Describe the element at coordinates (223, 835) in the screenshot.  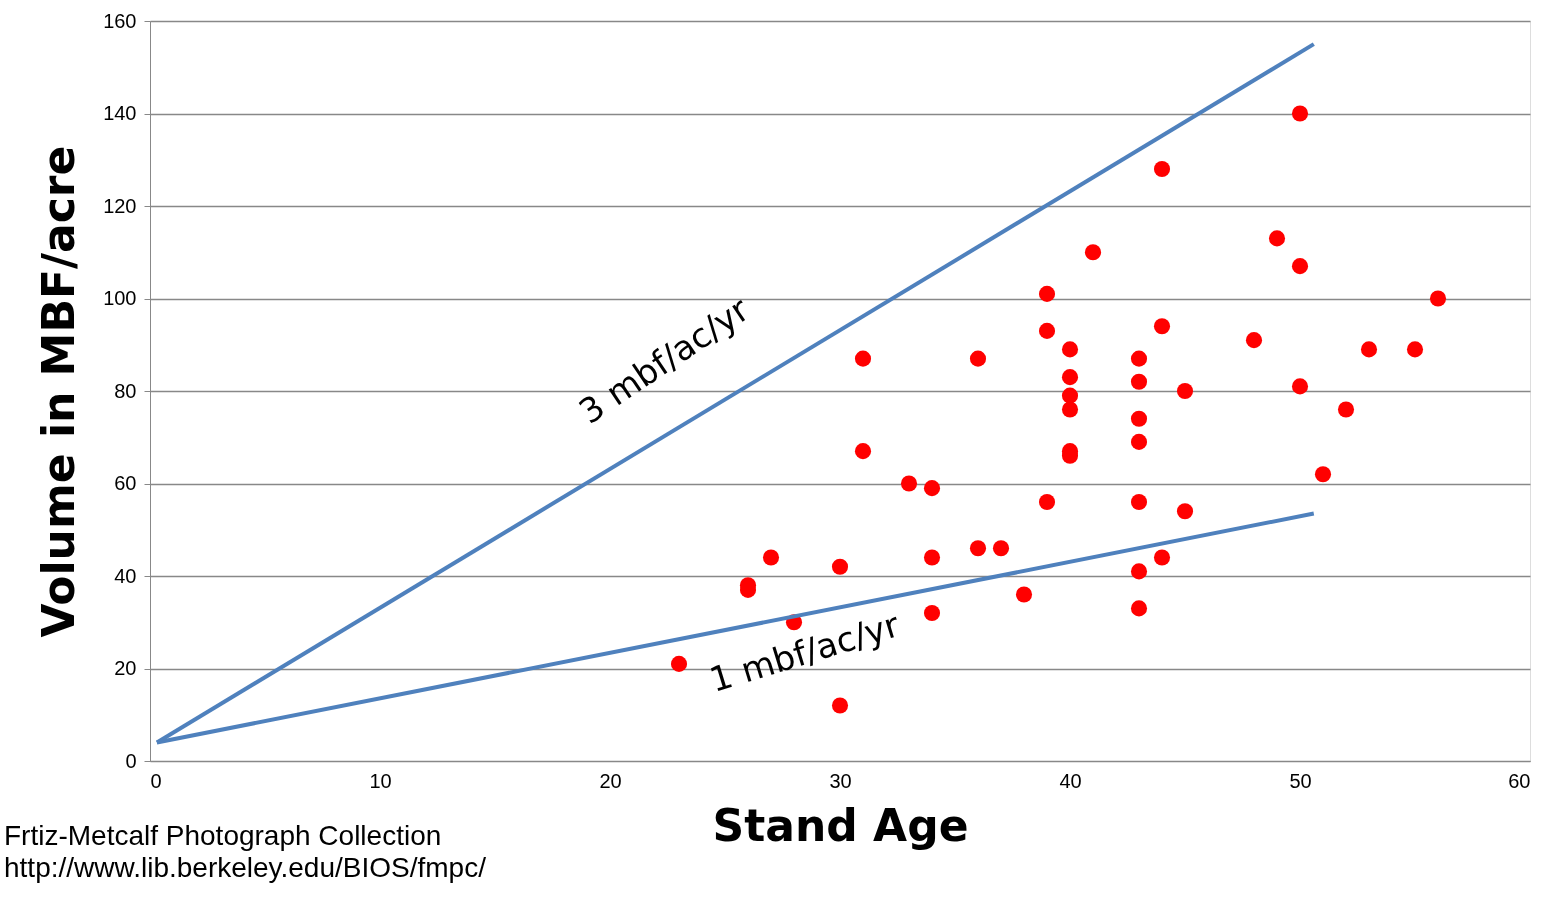
I see `text: Frtiz-Metcalf Photograph Collection` at that location.